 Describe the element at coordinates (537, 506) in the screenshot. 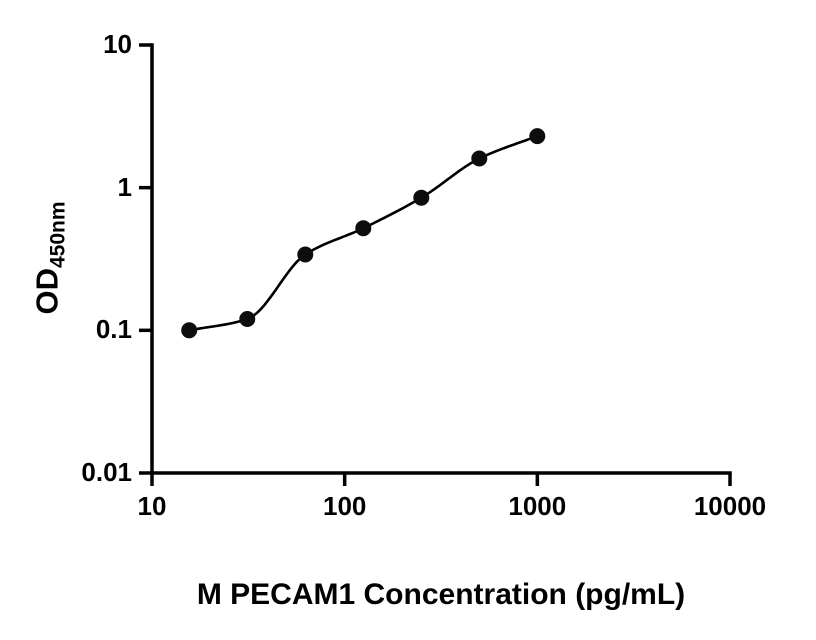

I see `x-tick-label: 1000` at that location.